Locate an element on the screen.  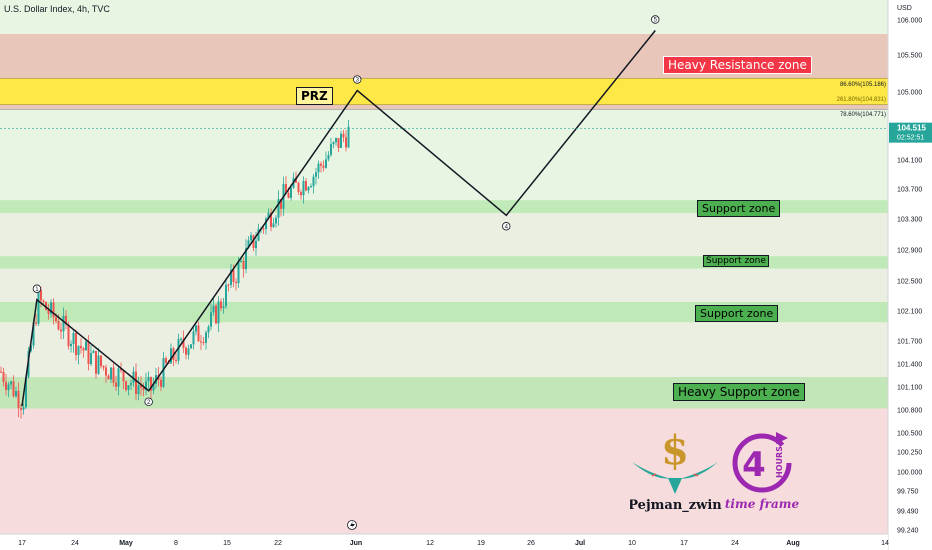
price-tick: 100.800 is located at coordinates (909, 411).